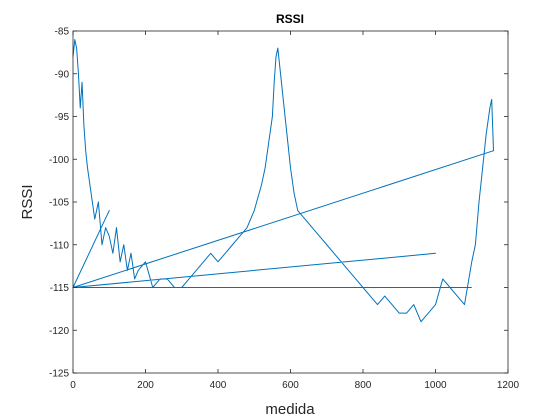  Describe the element at coordinates (27, 201) in the screenshot. I see `y-axis-label: RSSI` at that location.